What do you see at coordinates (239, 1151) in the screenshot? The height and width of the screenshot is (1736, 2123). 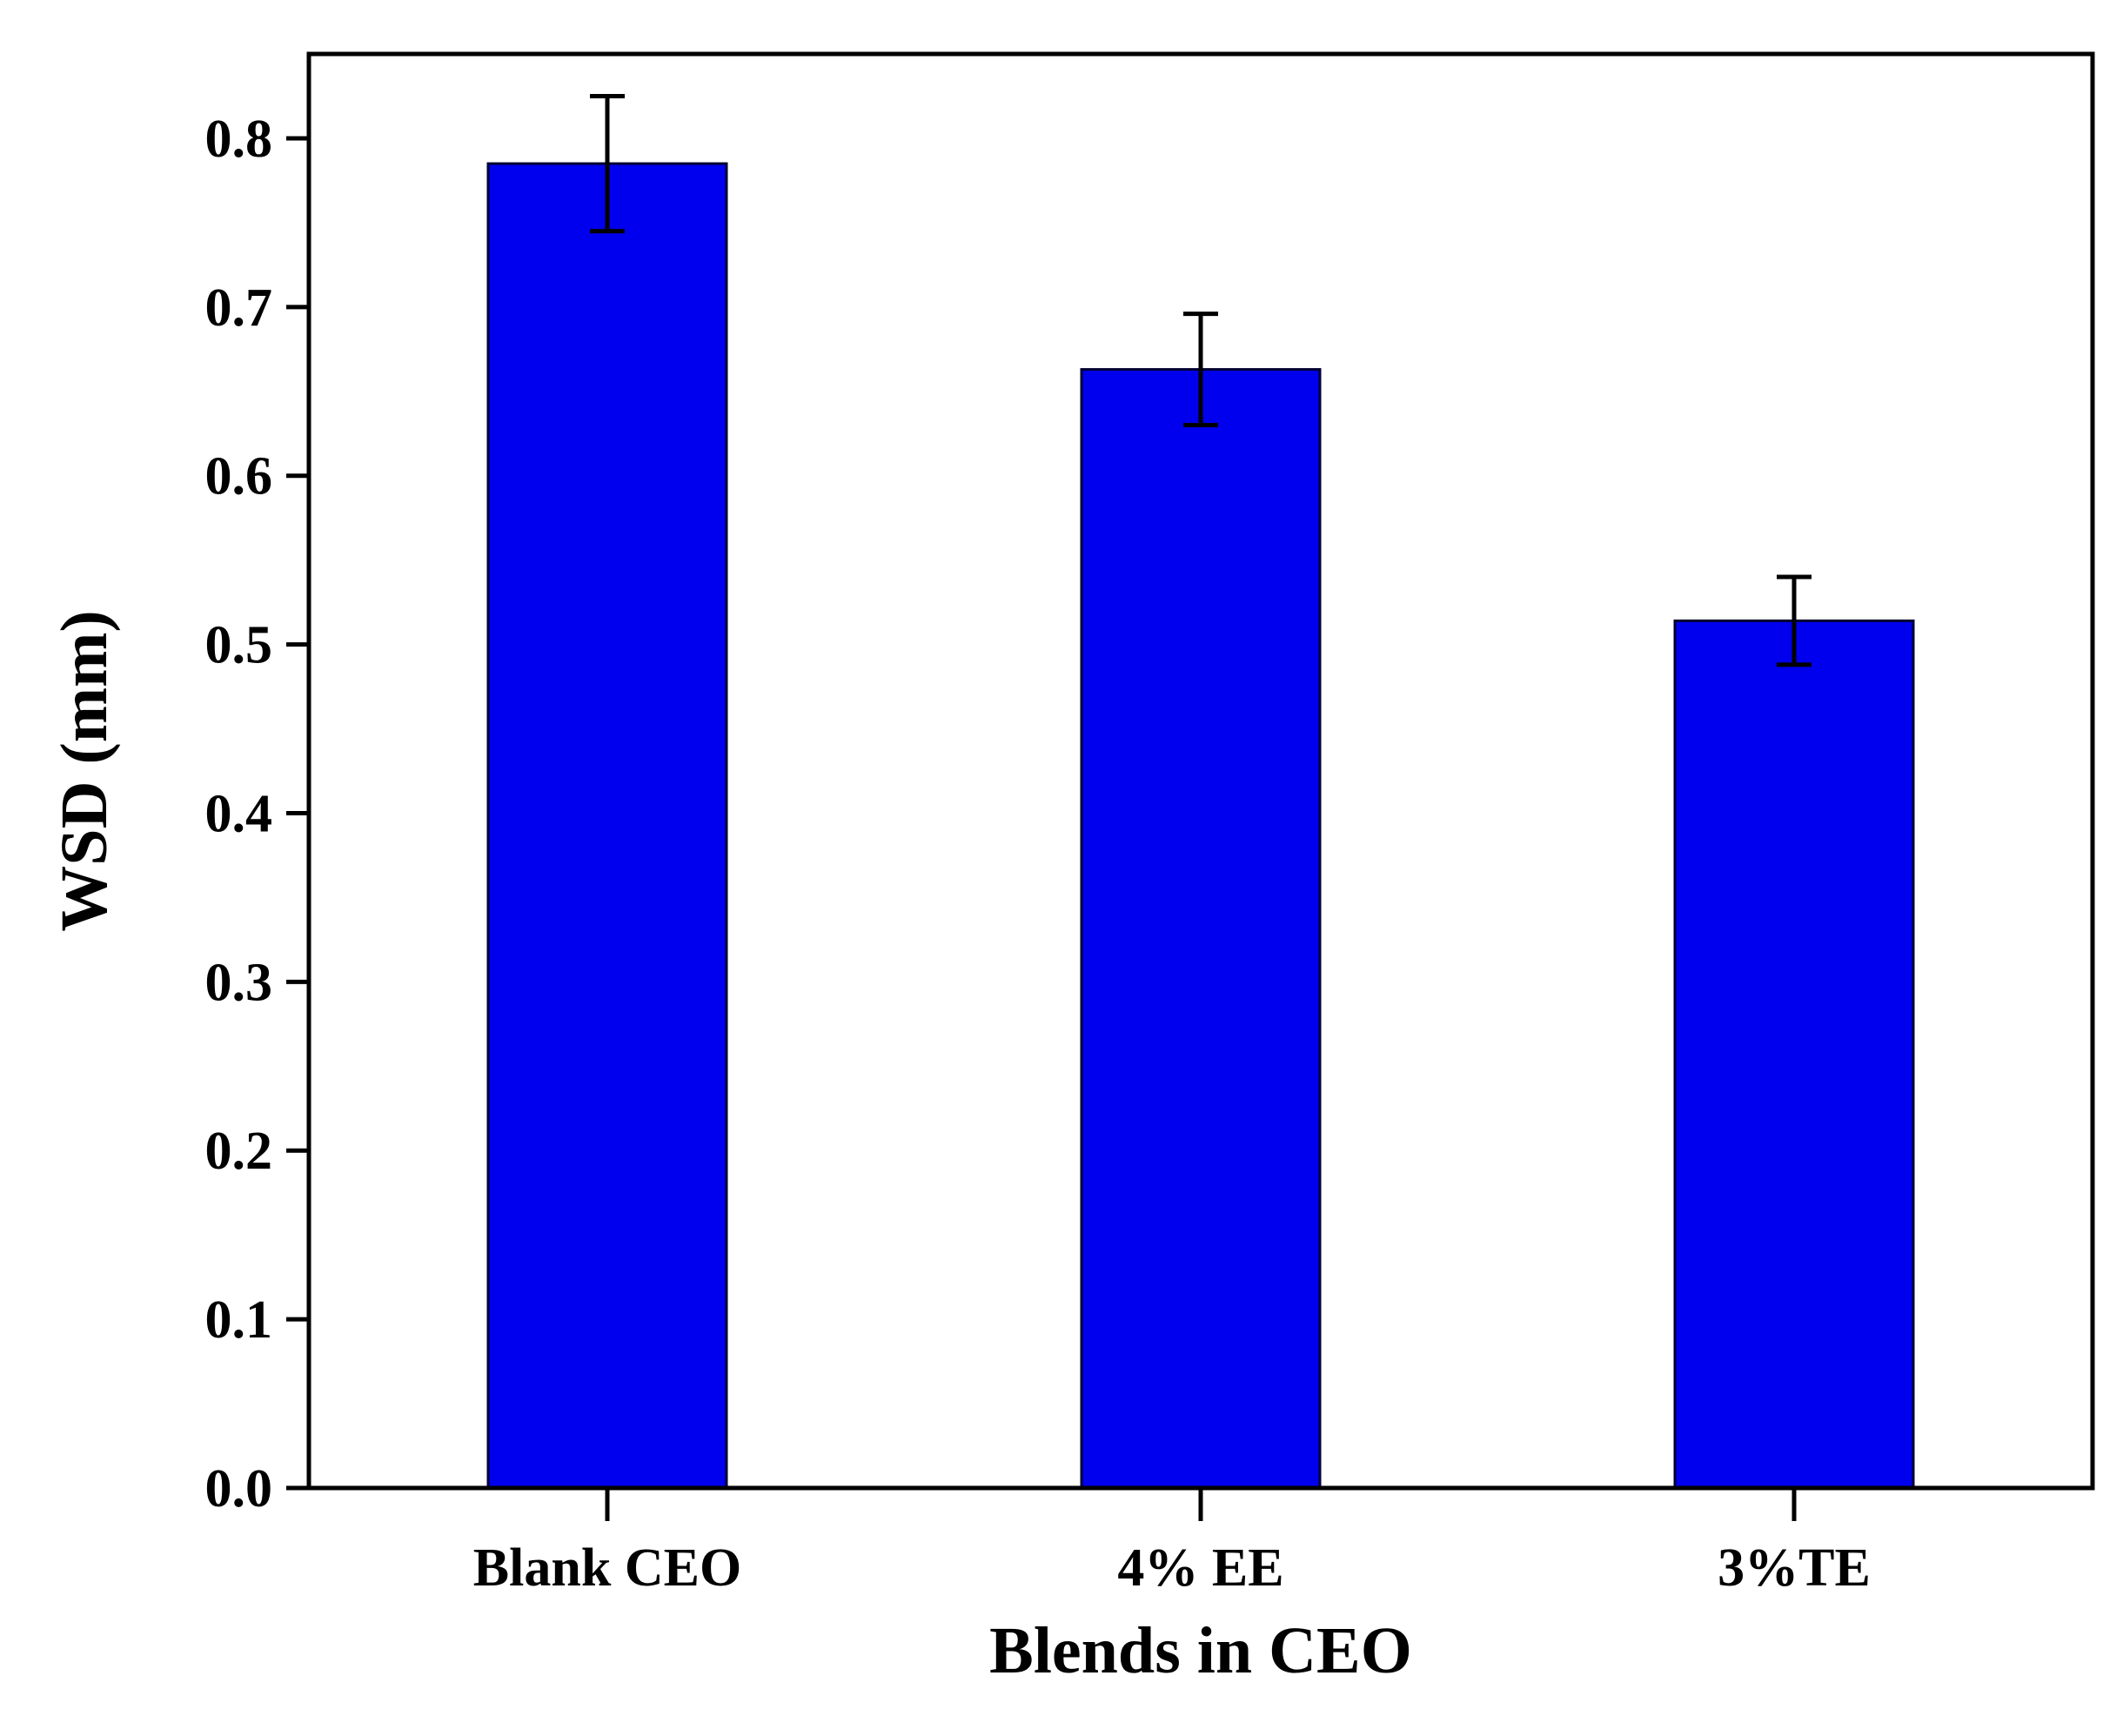 I see `y-tick-label: 0.2` at bounding box center [239, 1151].